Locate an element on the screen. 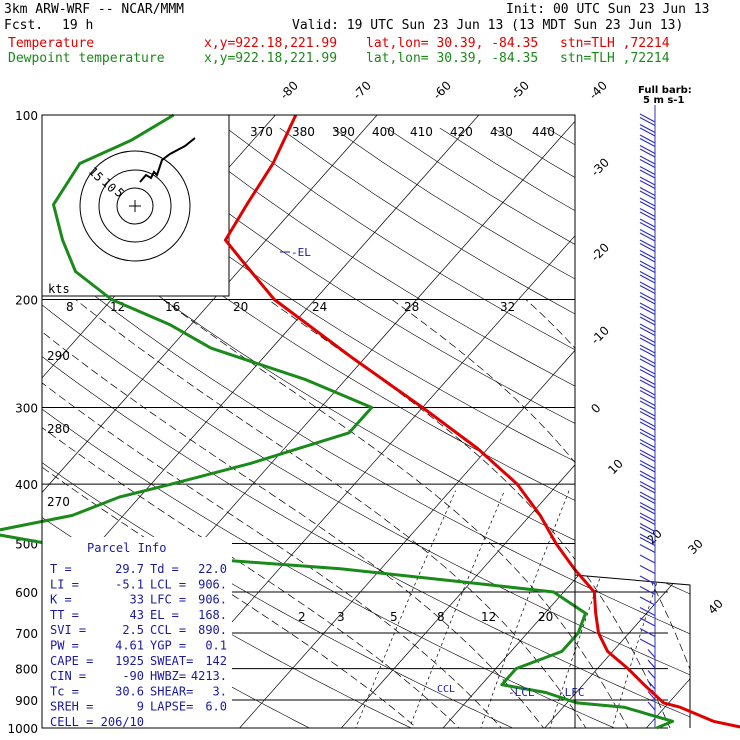  legend-dewpoint: Dewpoint temperature is located at coordinates (86, 58).